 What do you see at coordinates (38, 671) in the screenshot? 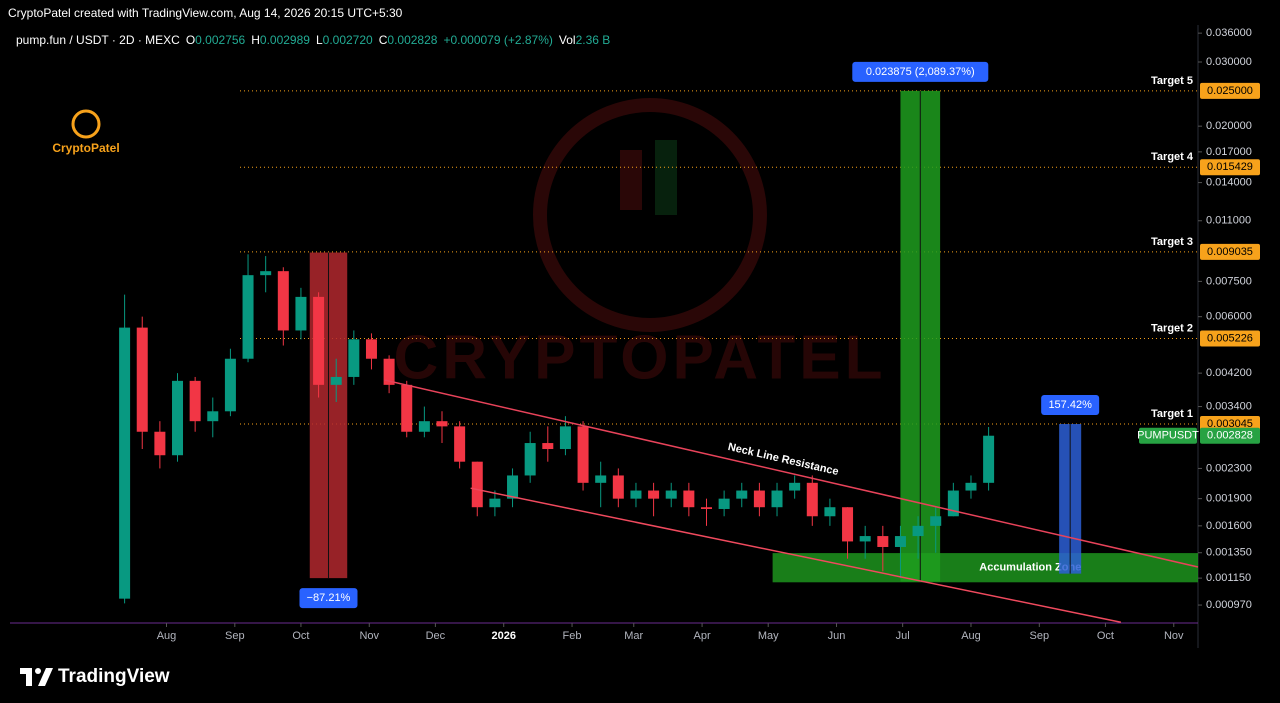
I see `footer-logo-dot` at bounding box center [38, 671].